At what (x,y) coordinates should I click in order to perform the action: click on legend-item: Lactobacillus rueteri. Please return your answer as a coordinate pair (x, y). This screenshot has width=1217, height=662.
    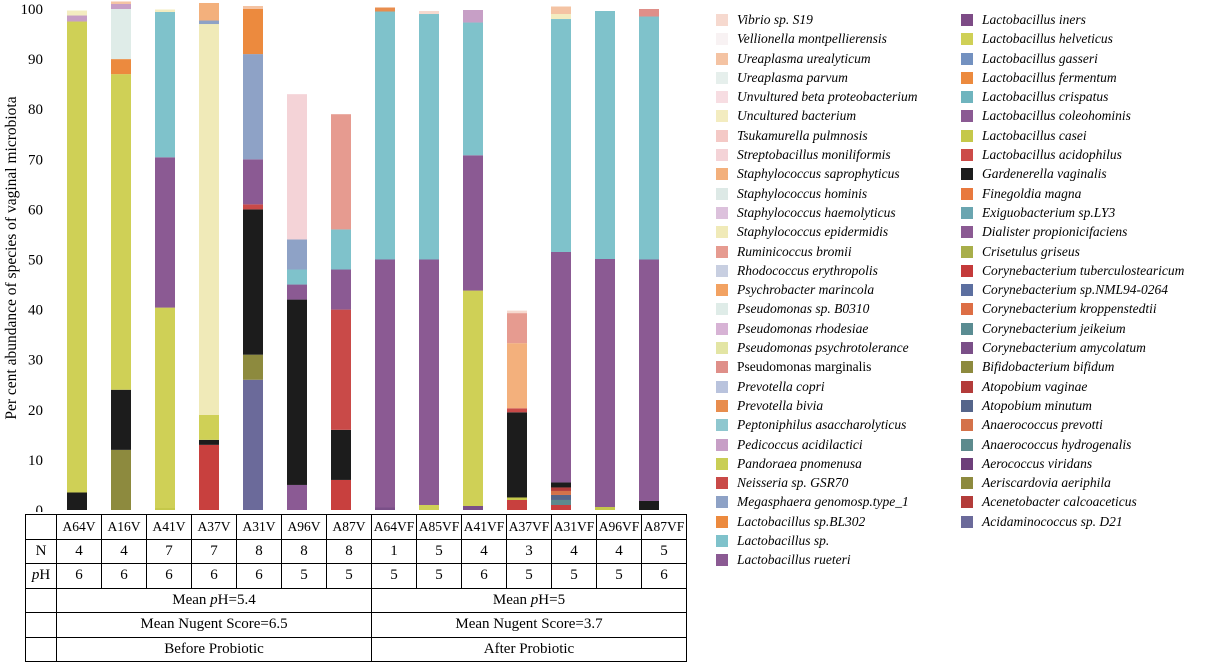
    Looking at the image, I should click on (841, 559).